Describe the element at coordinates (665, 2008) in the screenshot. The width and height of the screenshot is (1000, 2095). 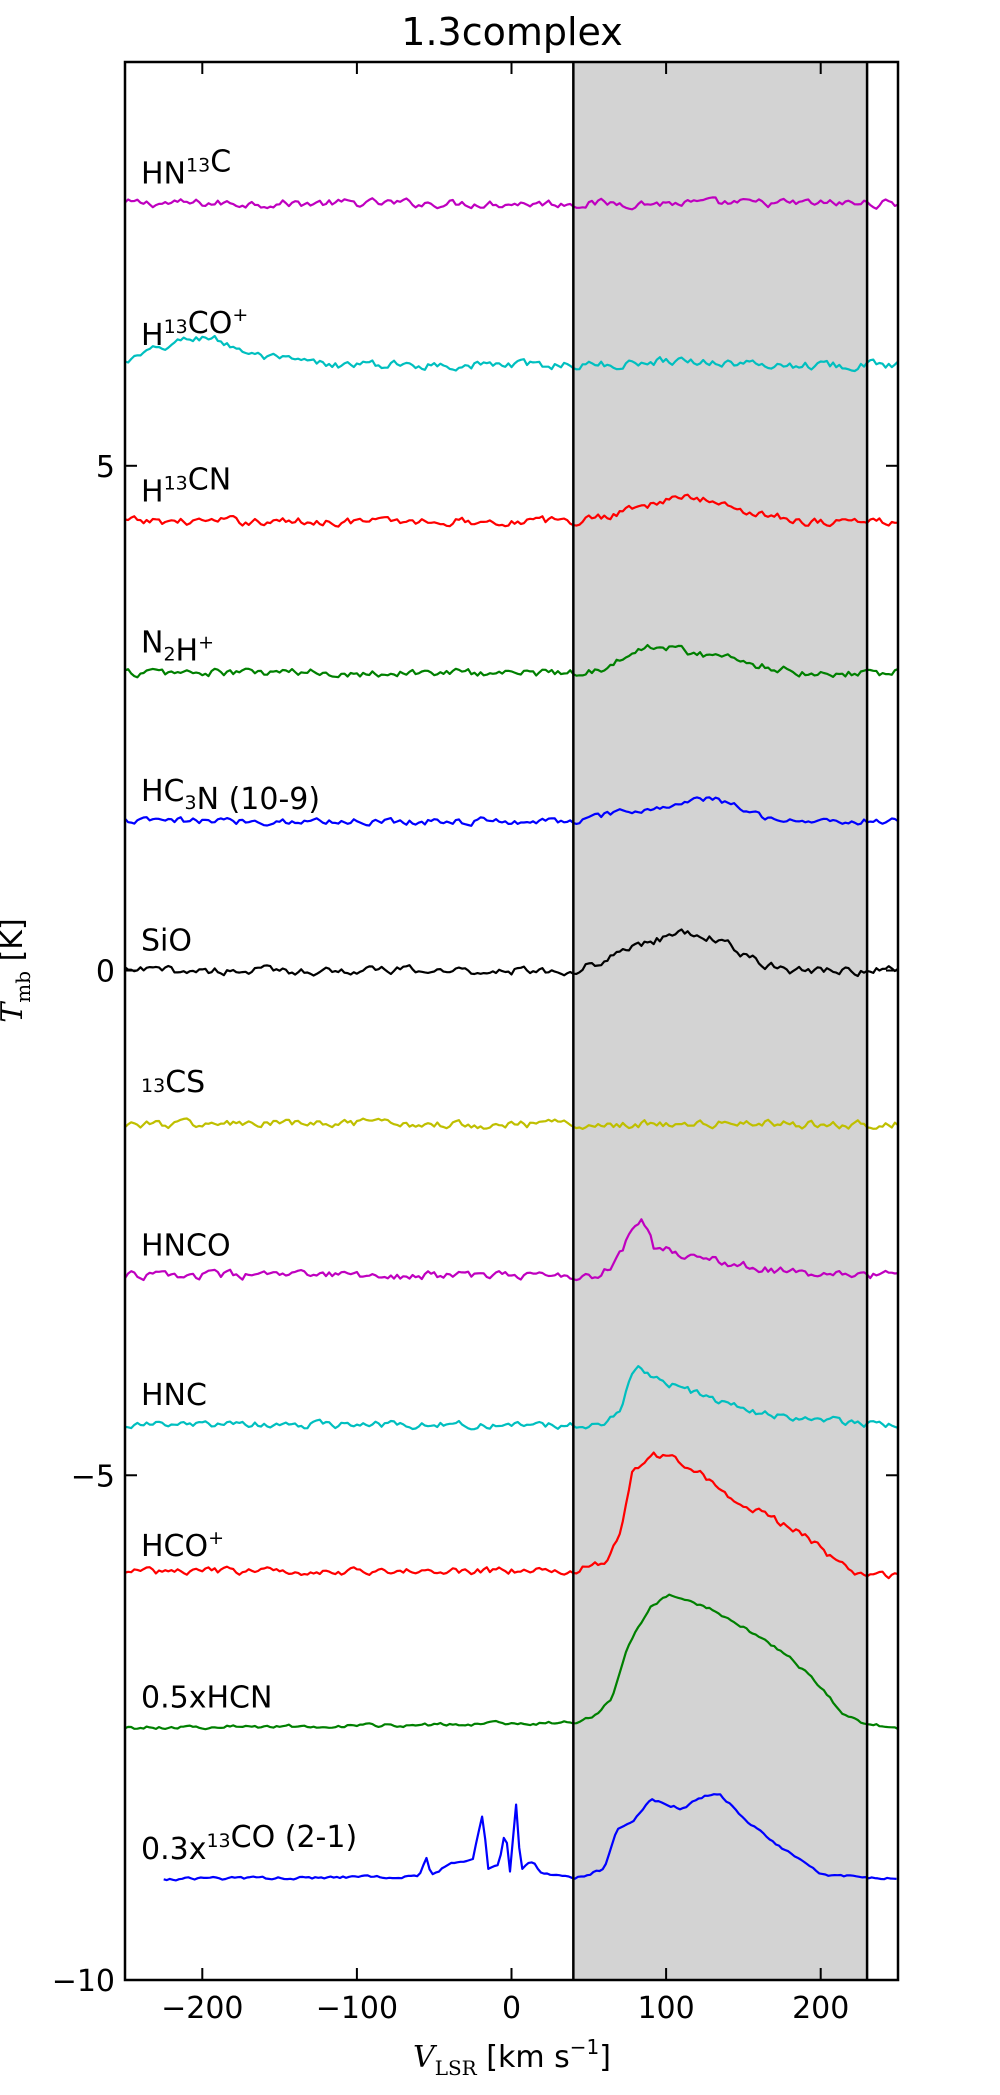
I see `x-tick-label: 100` at that location.